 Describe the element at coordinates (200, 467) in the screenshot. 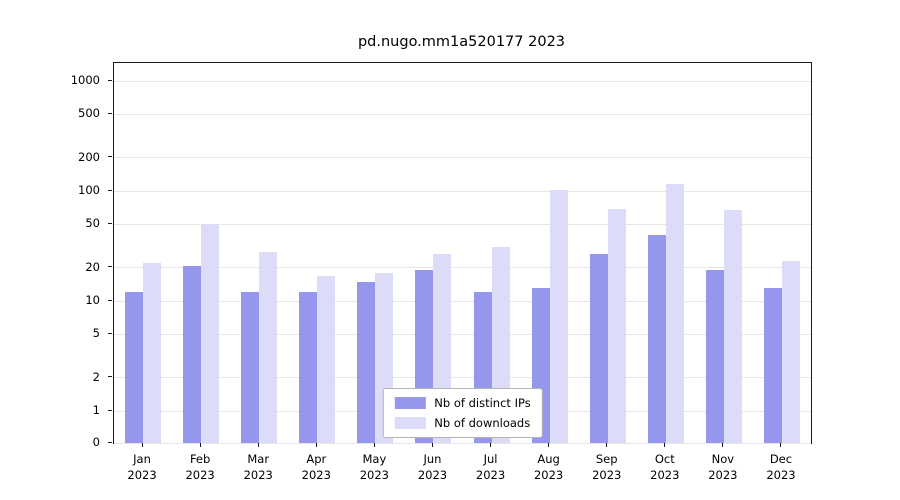

I see `x-tick-label: Feb 2023` at that location.